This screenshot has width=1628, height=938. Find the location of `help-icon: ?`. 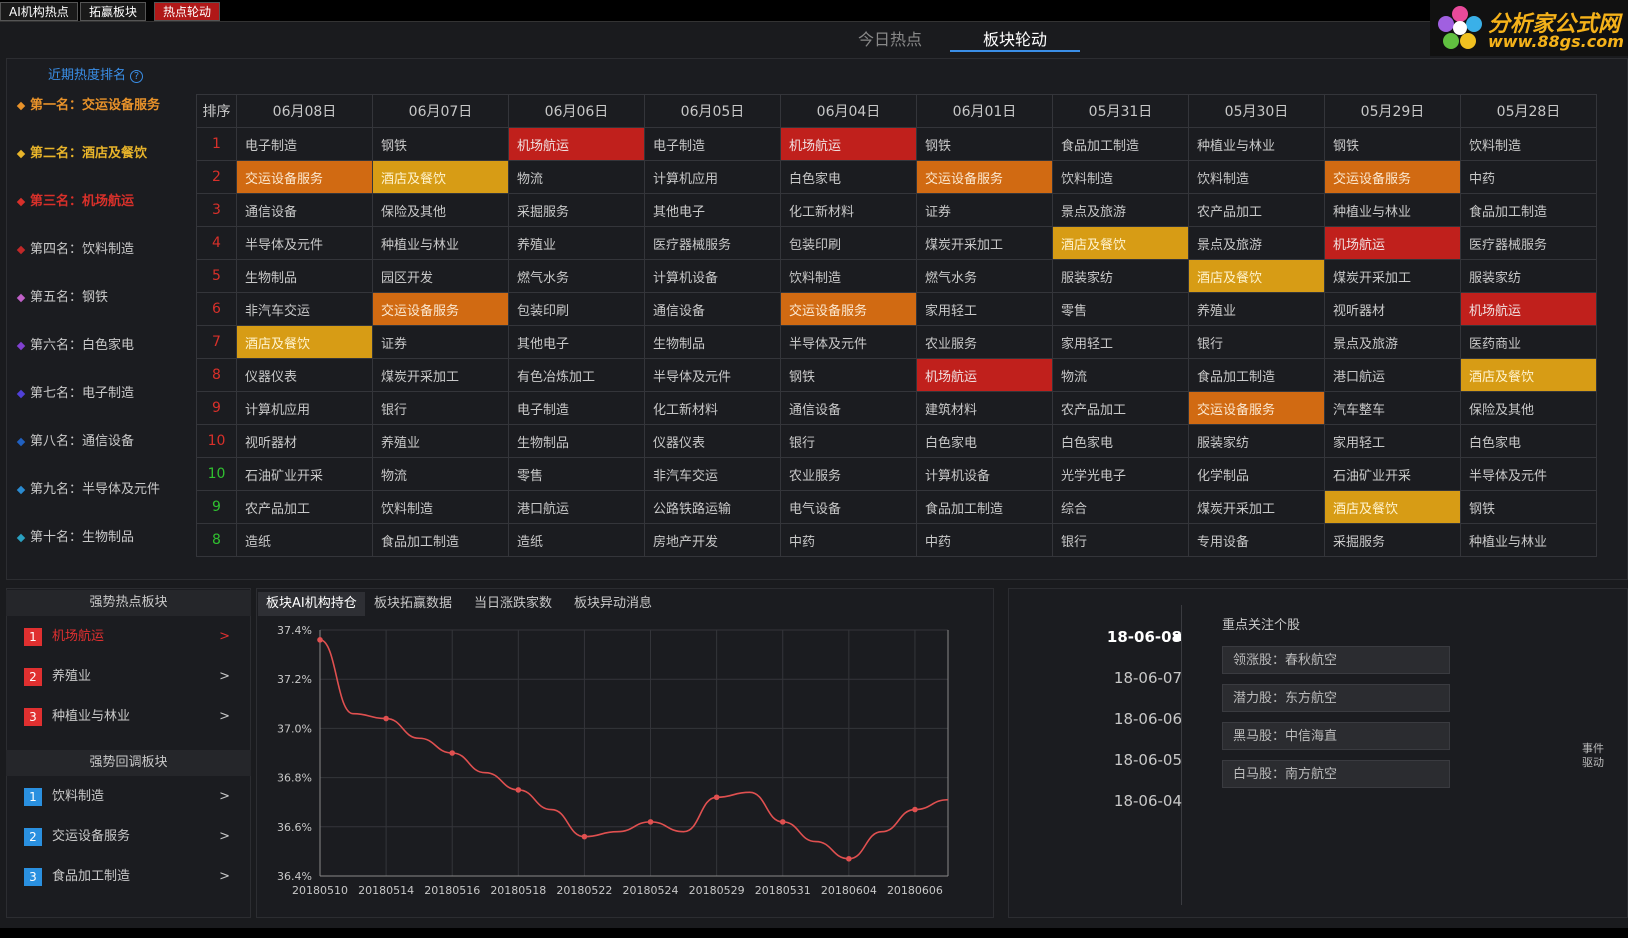

help-icon: ? is located at coordinates (137, 76).